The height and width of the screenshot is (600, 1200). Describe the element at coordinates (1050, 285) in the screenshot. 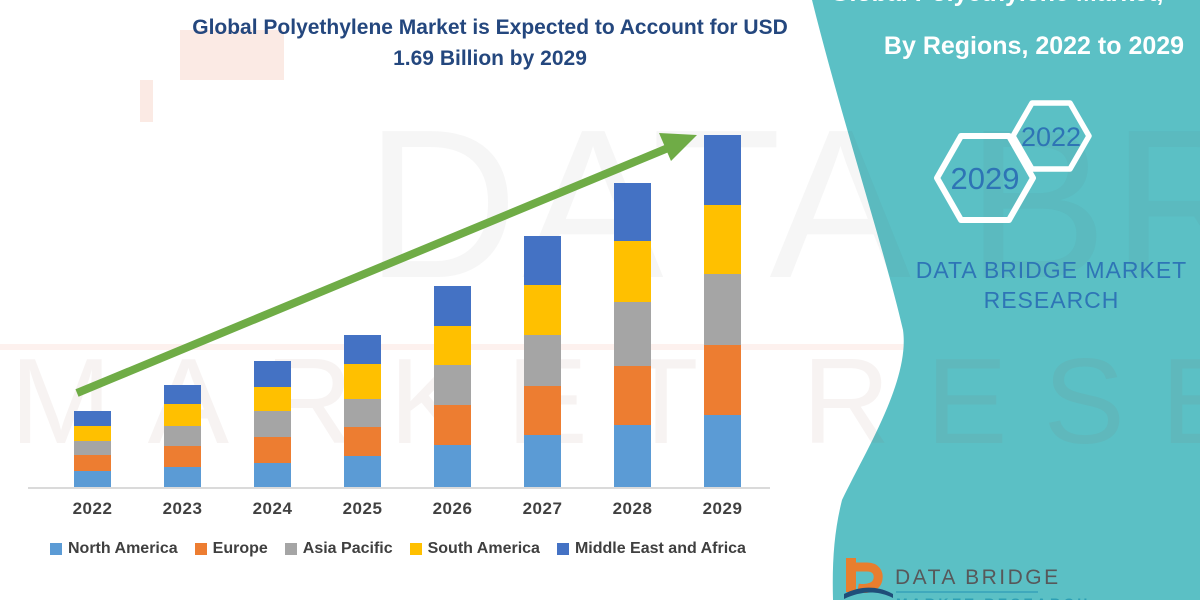

I see `panel-brand-text: DATA BRIDGE MARKET RESEARCH` at that location.